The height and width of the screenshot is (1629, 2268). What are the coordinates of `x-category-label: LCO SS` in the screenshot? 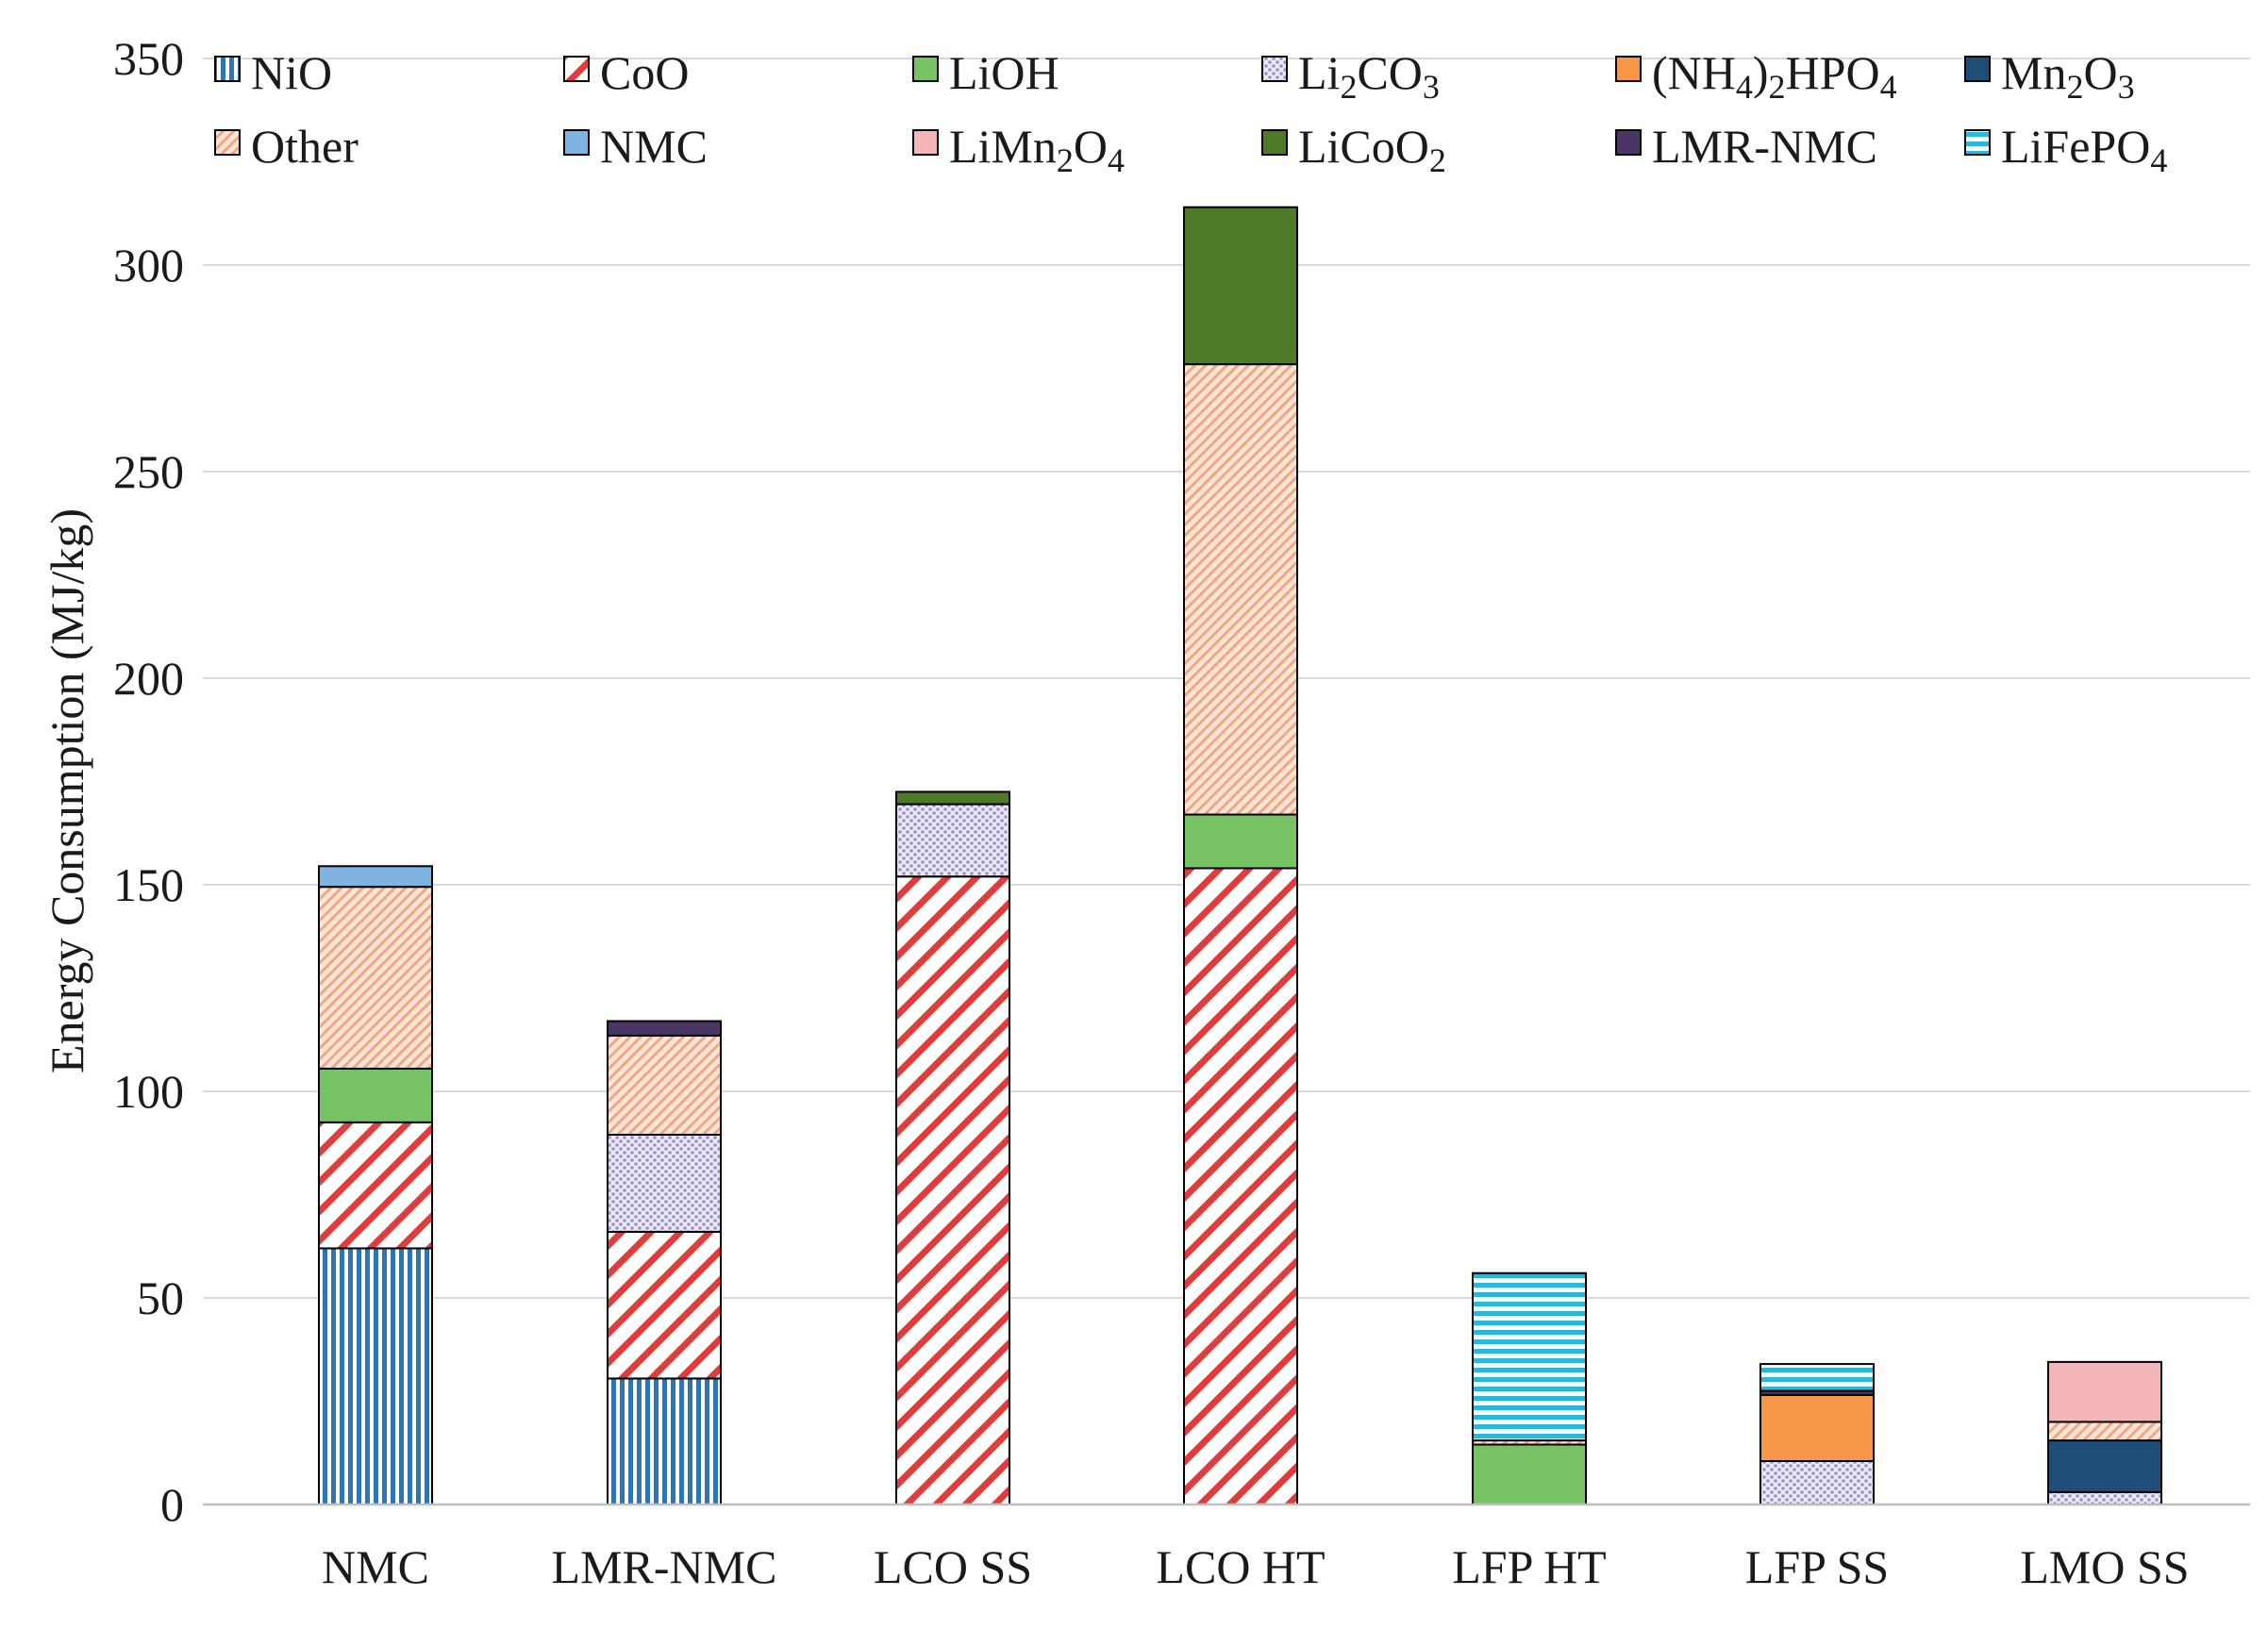 It's located at (953, 1566).